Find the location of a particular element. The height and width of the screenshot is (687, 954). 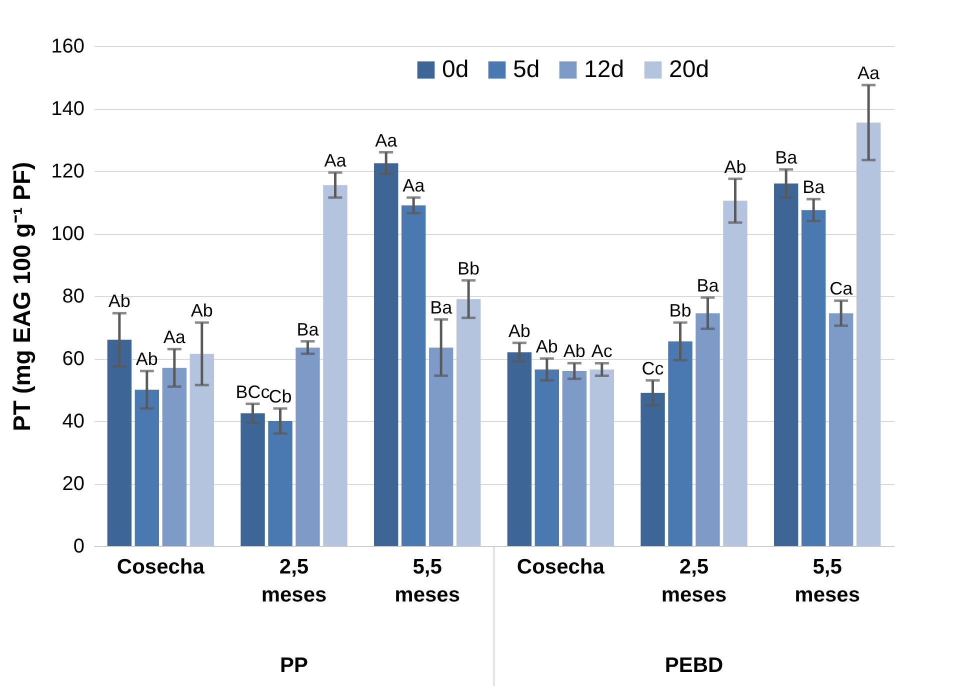

data-label: Ca is located at coordinates (842, 288).